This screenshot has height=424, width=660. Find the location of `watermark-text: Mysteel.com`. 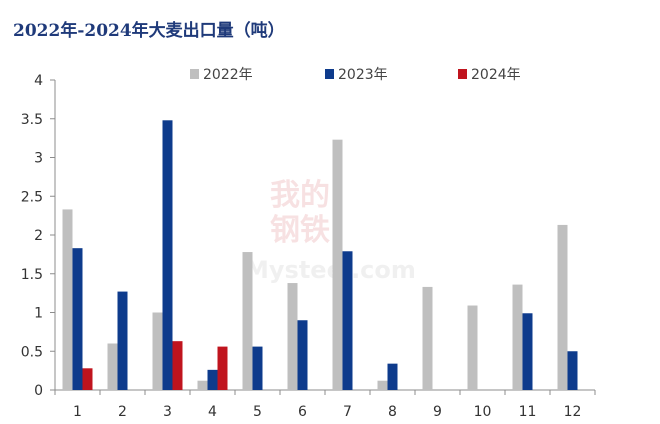

watermark-text: Mysteel.com is located at coordinates (330, 270).